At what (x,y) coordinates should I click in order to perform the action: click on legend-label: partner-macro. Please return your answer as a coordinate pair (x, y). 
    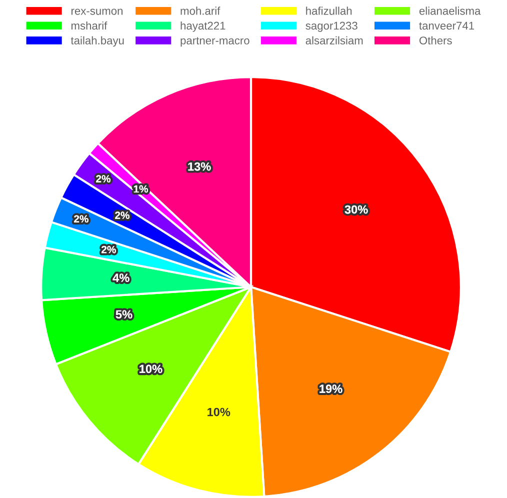
    Looking at the image, I should click on (215, 42).